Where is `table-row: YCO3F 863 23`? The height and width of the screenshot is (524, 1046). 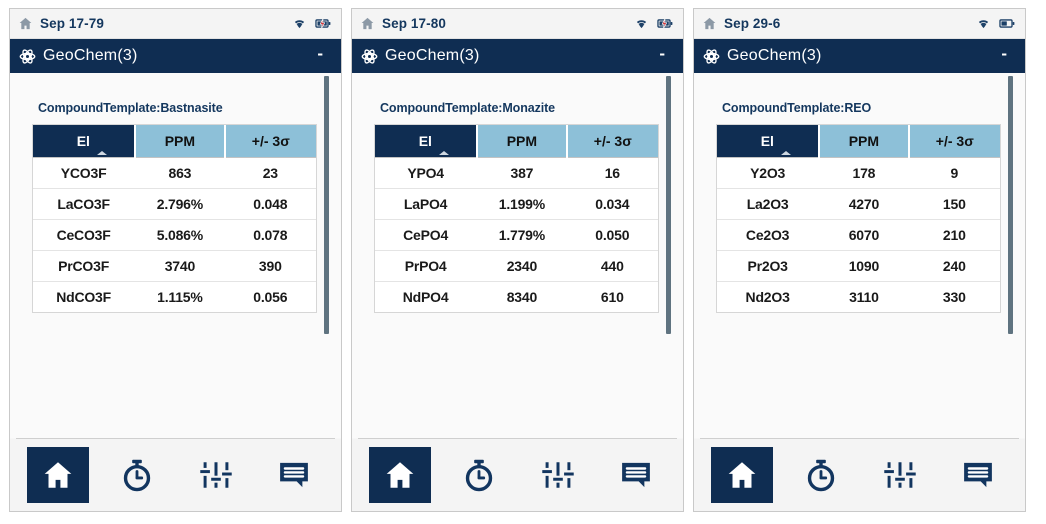
table-row: YCO3F 863 23 is located at coordinates (174, 173).